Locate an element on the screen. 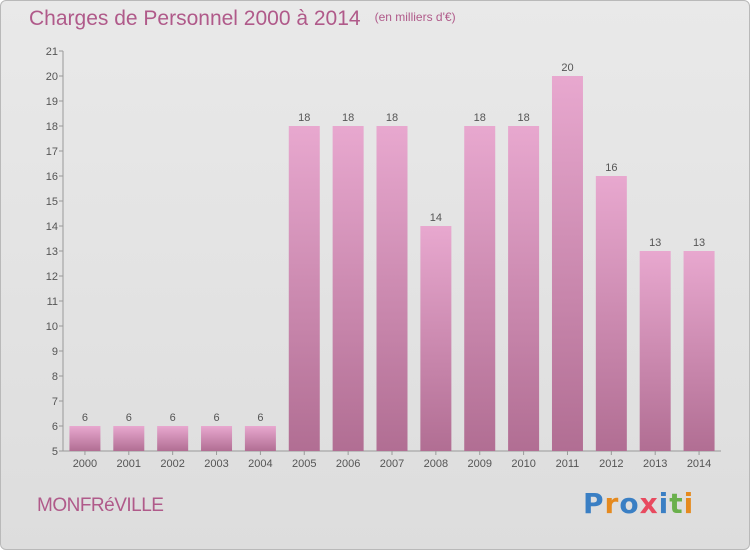 This screenshot has width=750, height=550. y-tick-label: 9 is located at coordinates (55, 352).